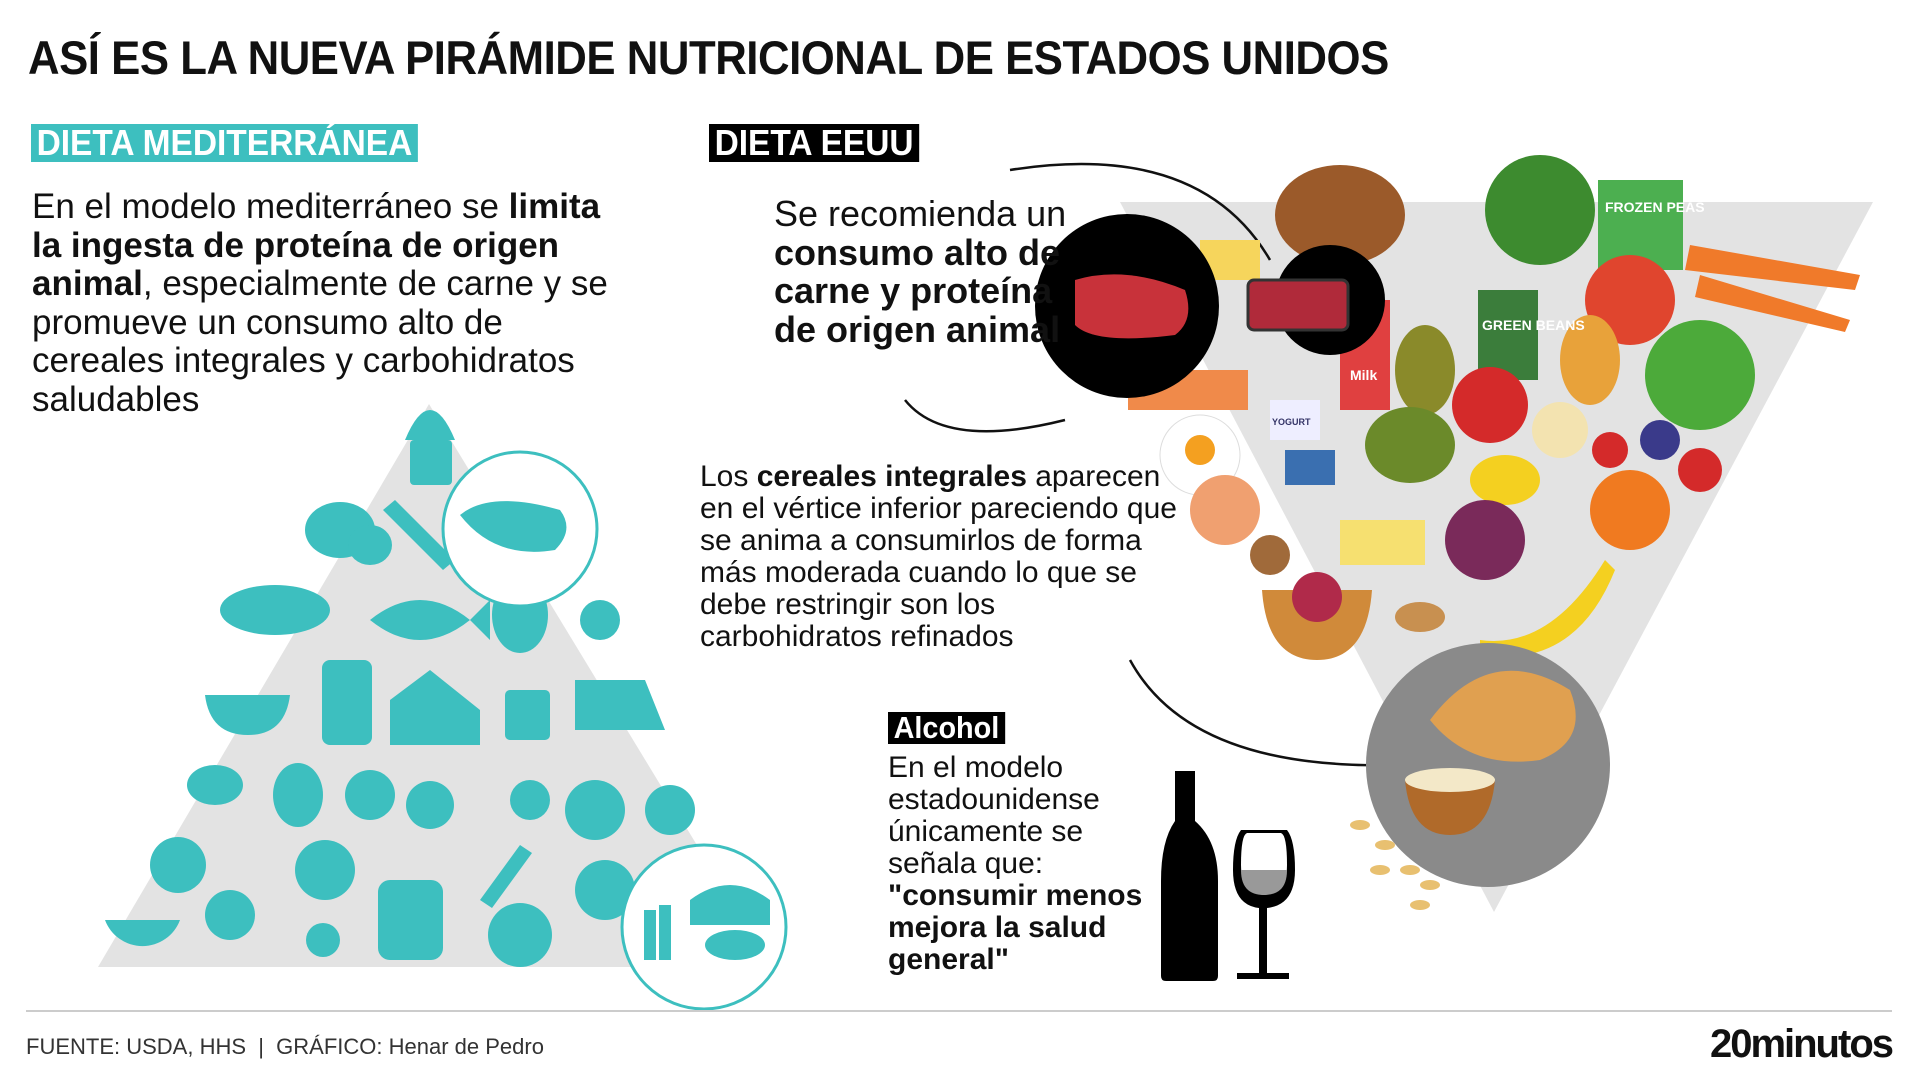  Describe the element at coordinates (1425, 370) in the screenshot. I see `olive-oil-image` at that location.